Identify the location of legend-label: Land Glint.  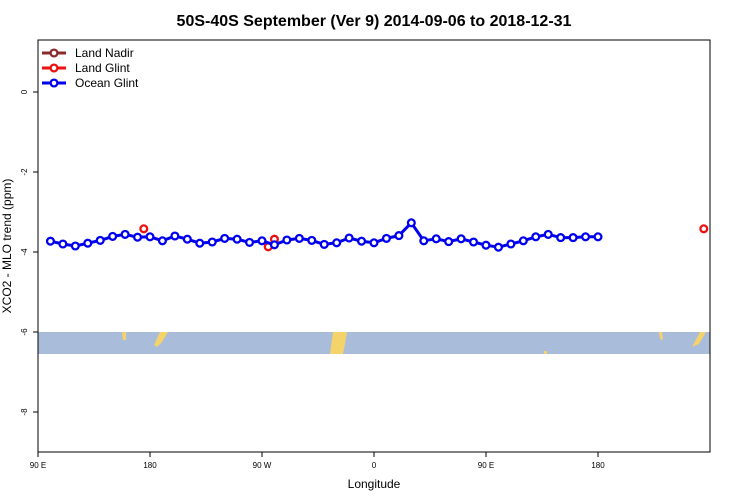
(102, 68).